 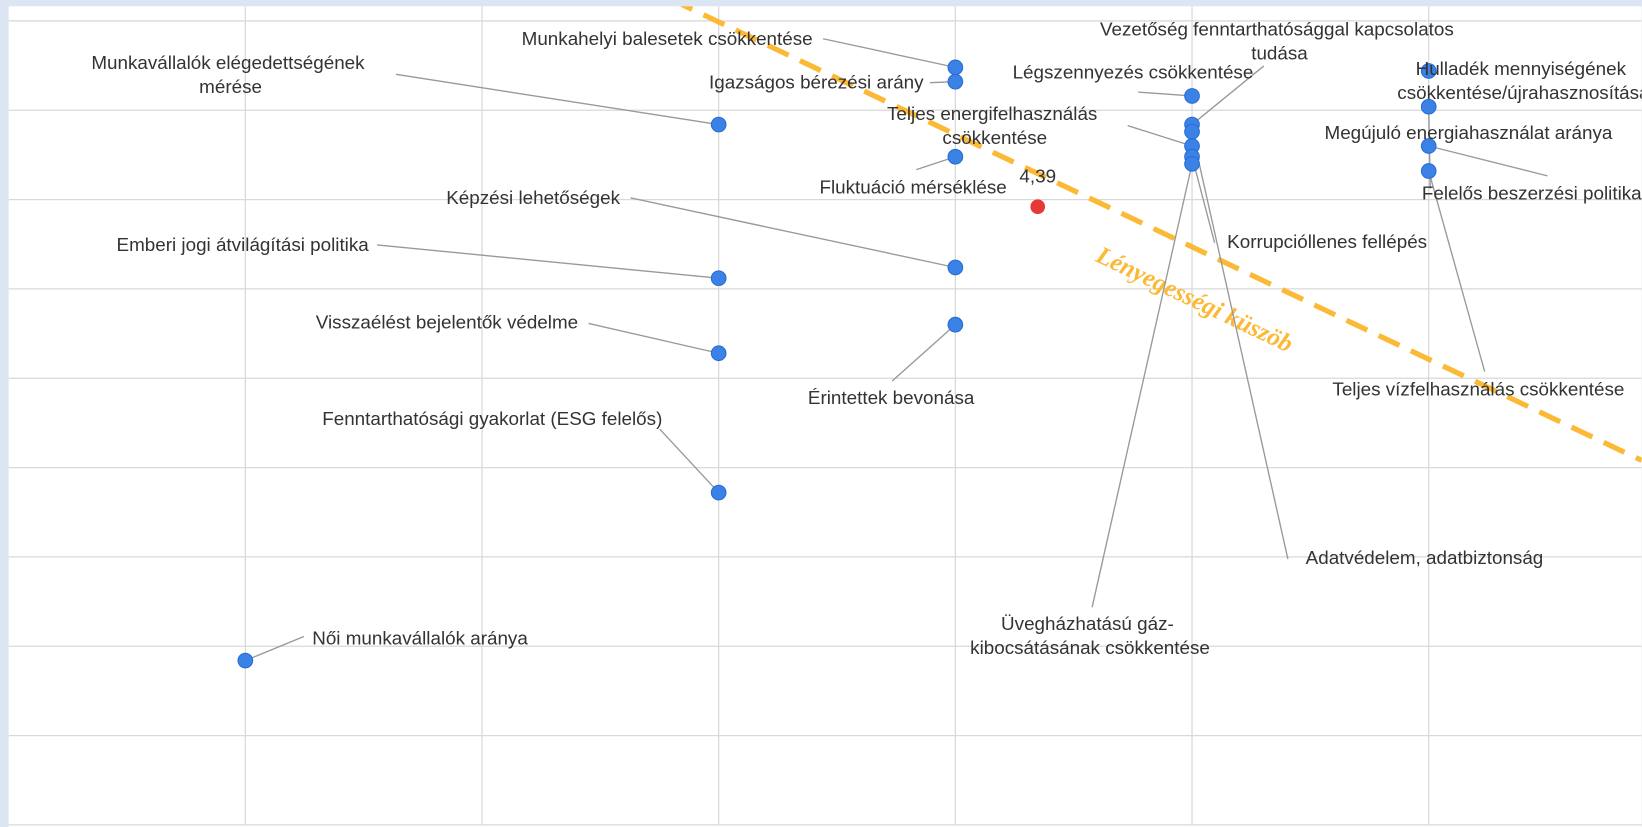 What do you see at coordinates (447, 321) in the screenshot?
I see `point-label: Visszaélést bejelentők védelme` at bounding box center [447, 321].